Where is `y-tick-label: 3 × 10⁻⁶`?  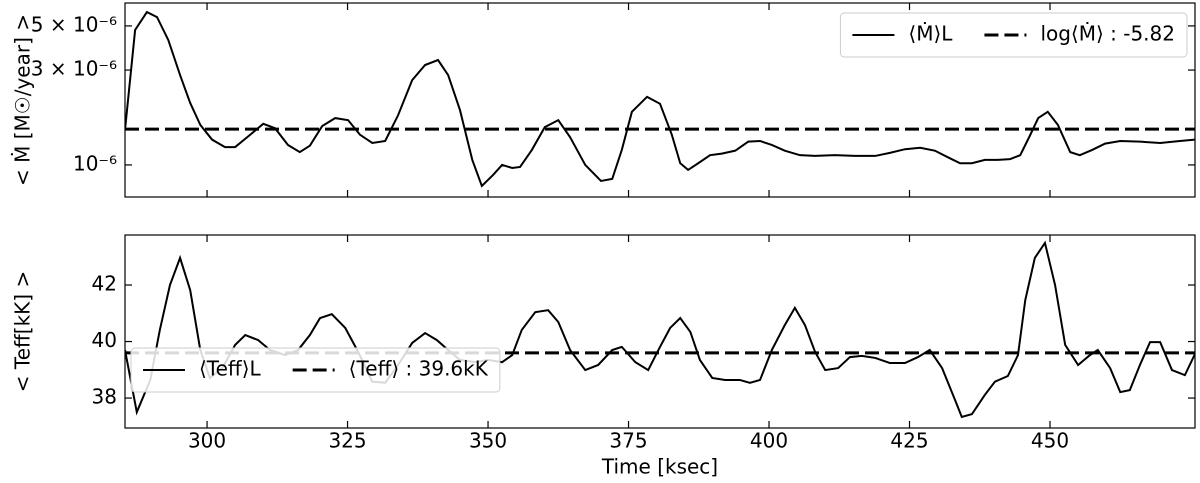
y-tick-label: 3 × 10⁻⁶ is located at coordinates (74, 69).